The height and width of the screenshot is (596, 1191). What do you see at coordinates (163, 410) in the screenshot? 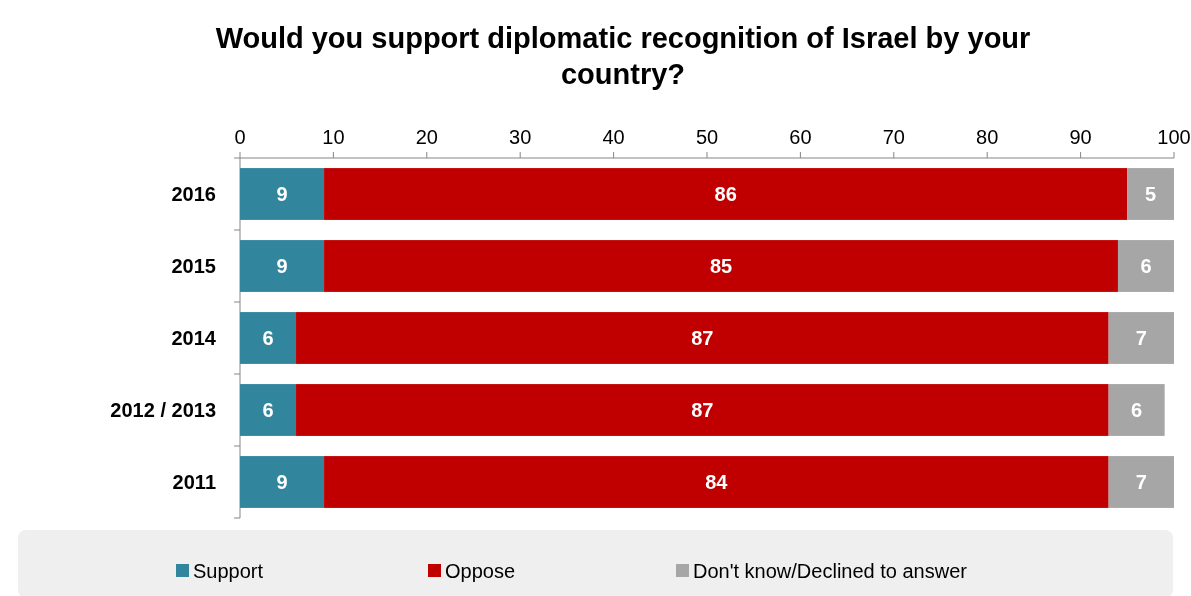
I see `y-tick-label: 2012 / 2013` at bounding box center [163, 410].